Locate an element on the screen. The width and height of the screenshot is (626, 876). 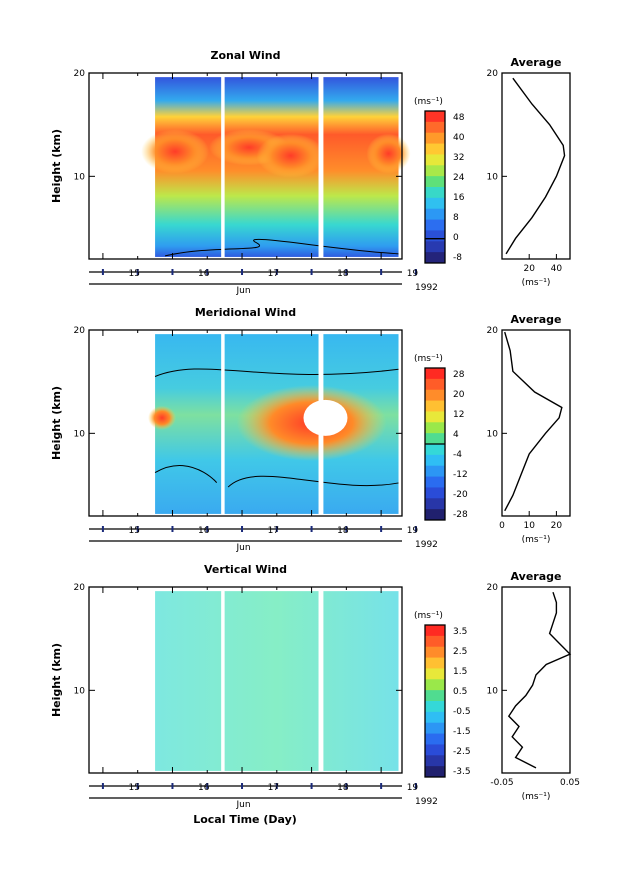
colorbar-label: -4 is located at coordinates (457, 455).